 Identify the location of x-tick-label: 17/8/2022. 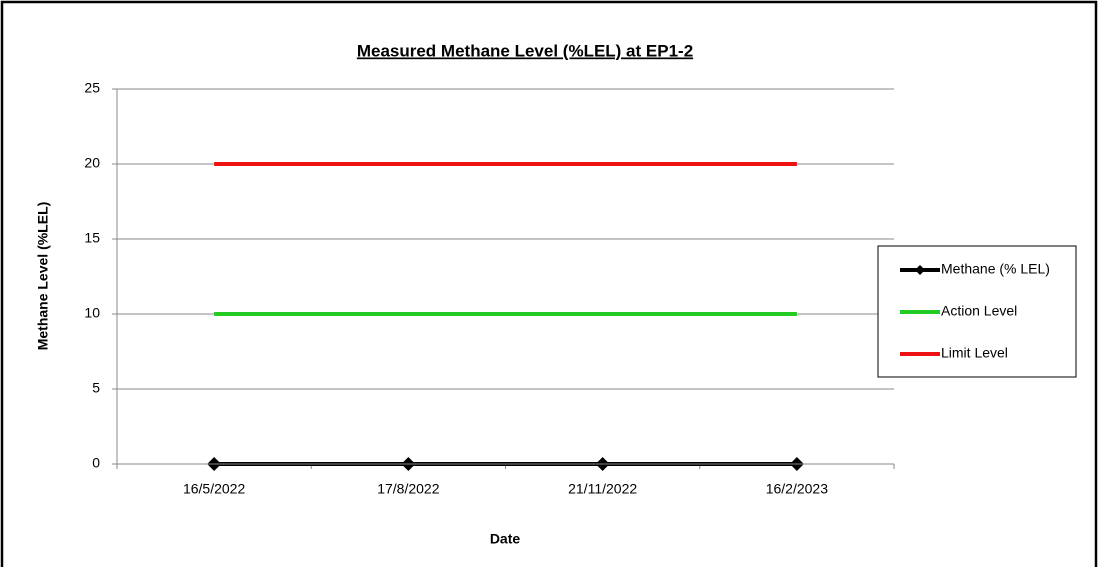
(408, 489).